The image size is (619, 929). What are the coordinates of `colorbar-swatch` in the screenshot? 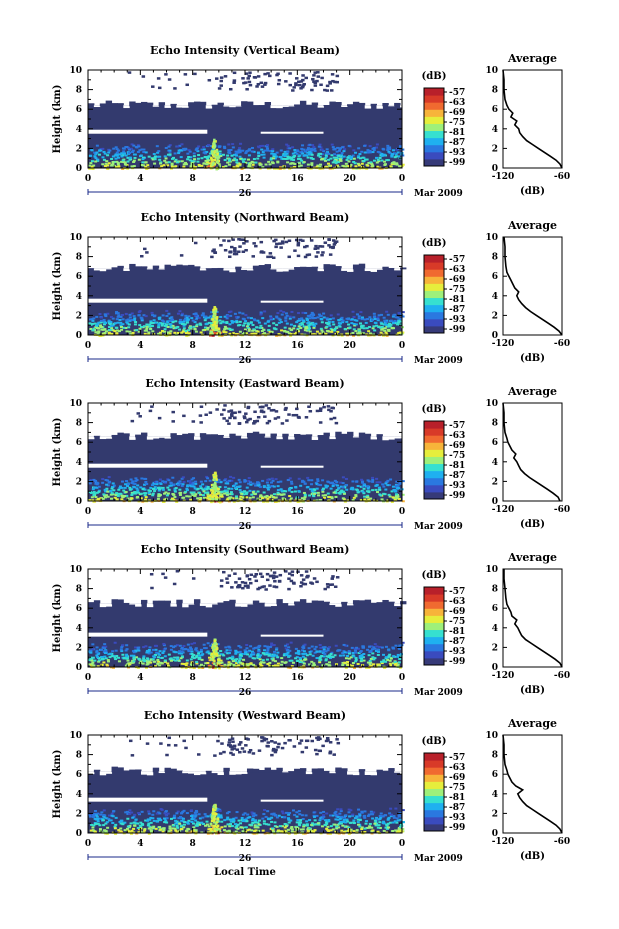 It's located at (434, 273).